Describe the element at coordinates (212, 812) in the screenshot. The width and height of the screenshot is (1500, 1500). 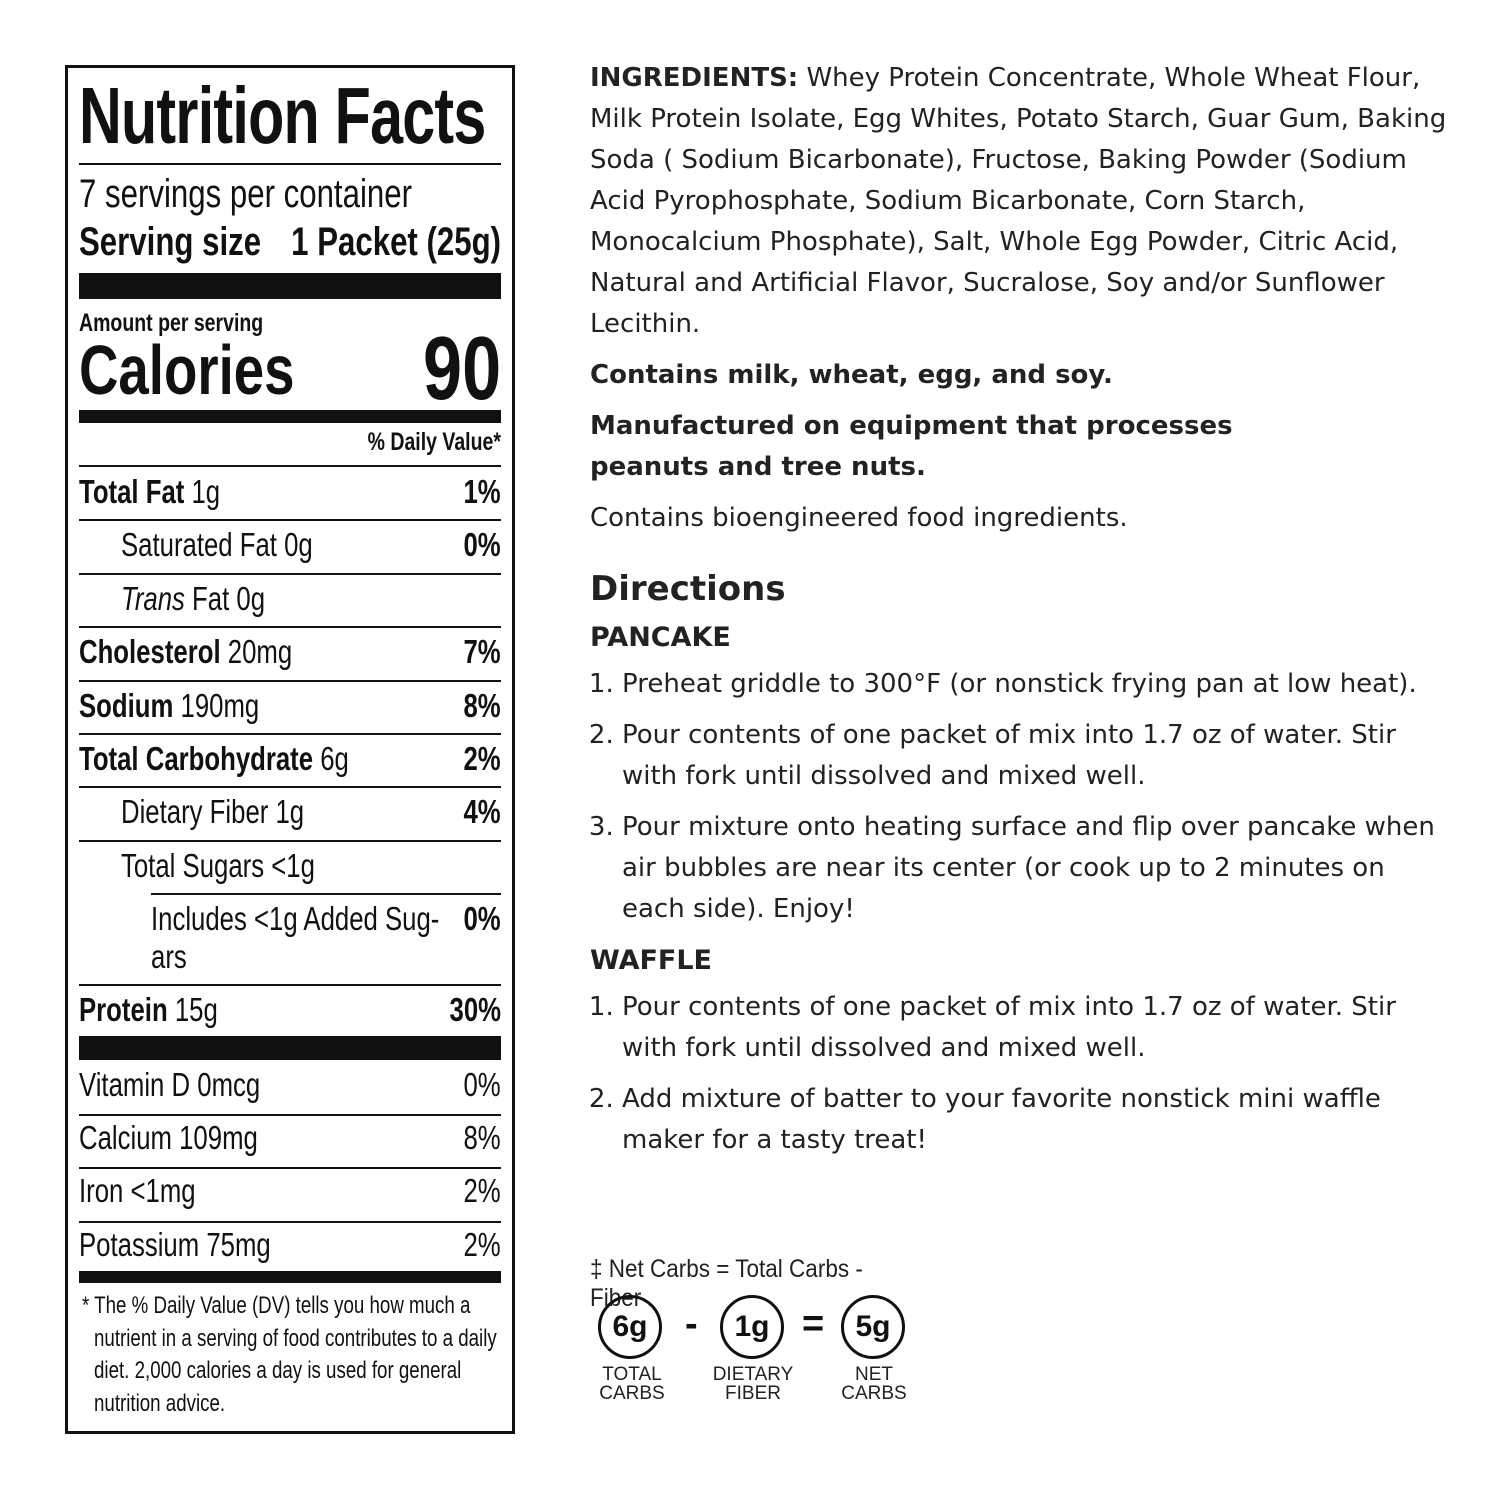
I see `nutrient-label: Dietary Fiber 1g` at that location.